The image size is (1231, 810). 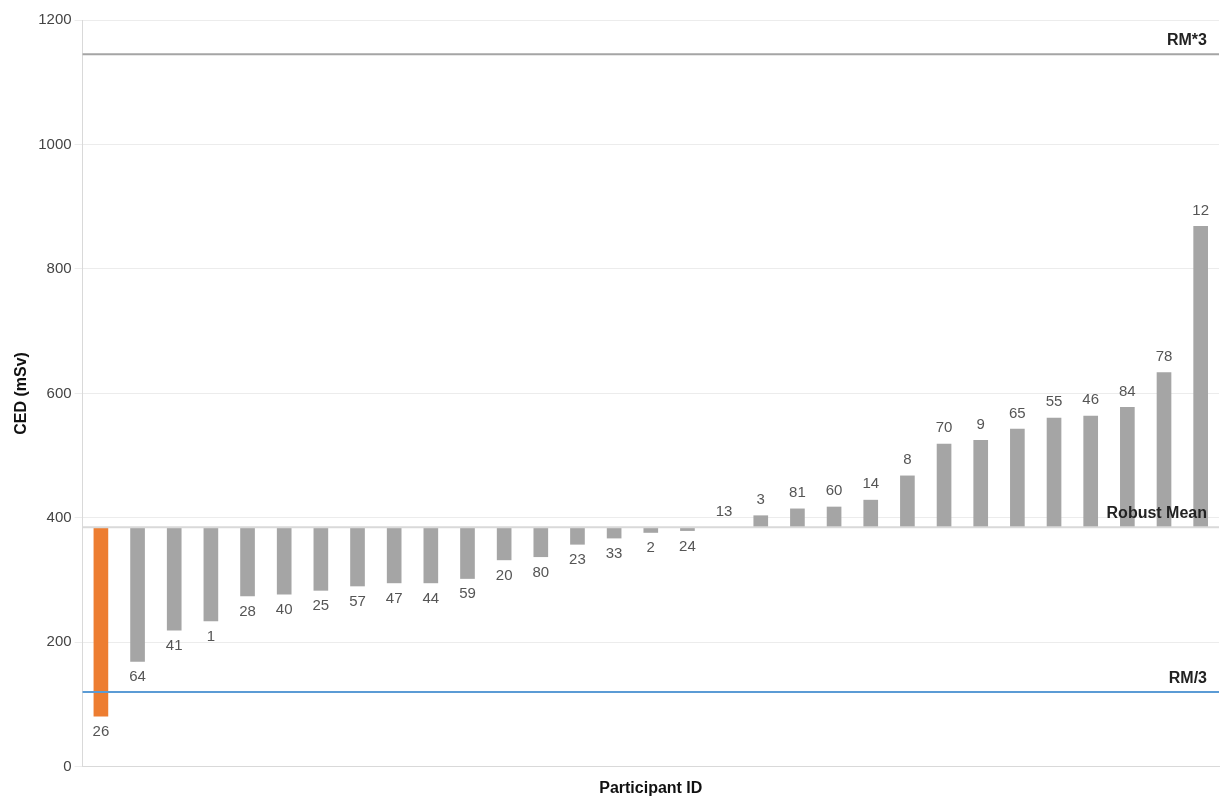 What do you see at coordinates (1091, 399) in the screenshot?
I see `x-tick-label: 46` at bounding box center [1091, 399].